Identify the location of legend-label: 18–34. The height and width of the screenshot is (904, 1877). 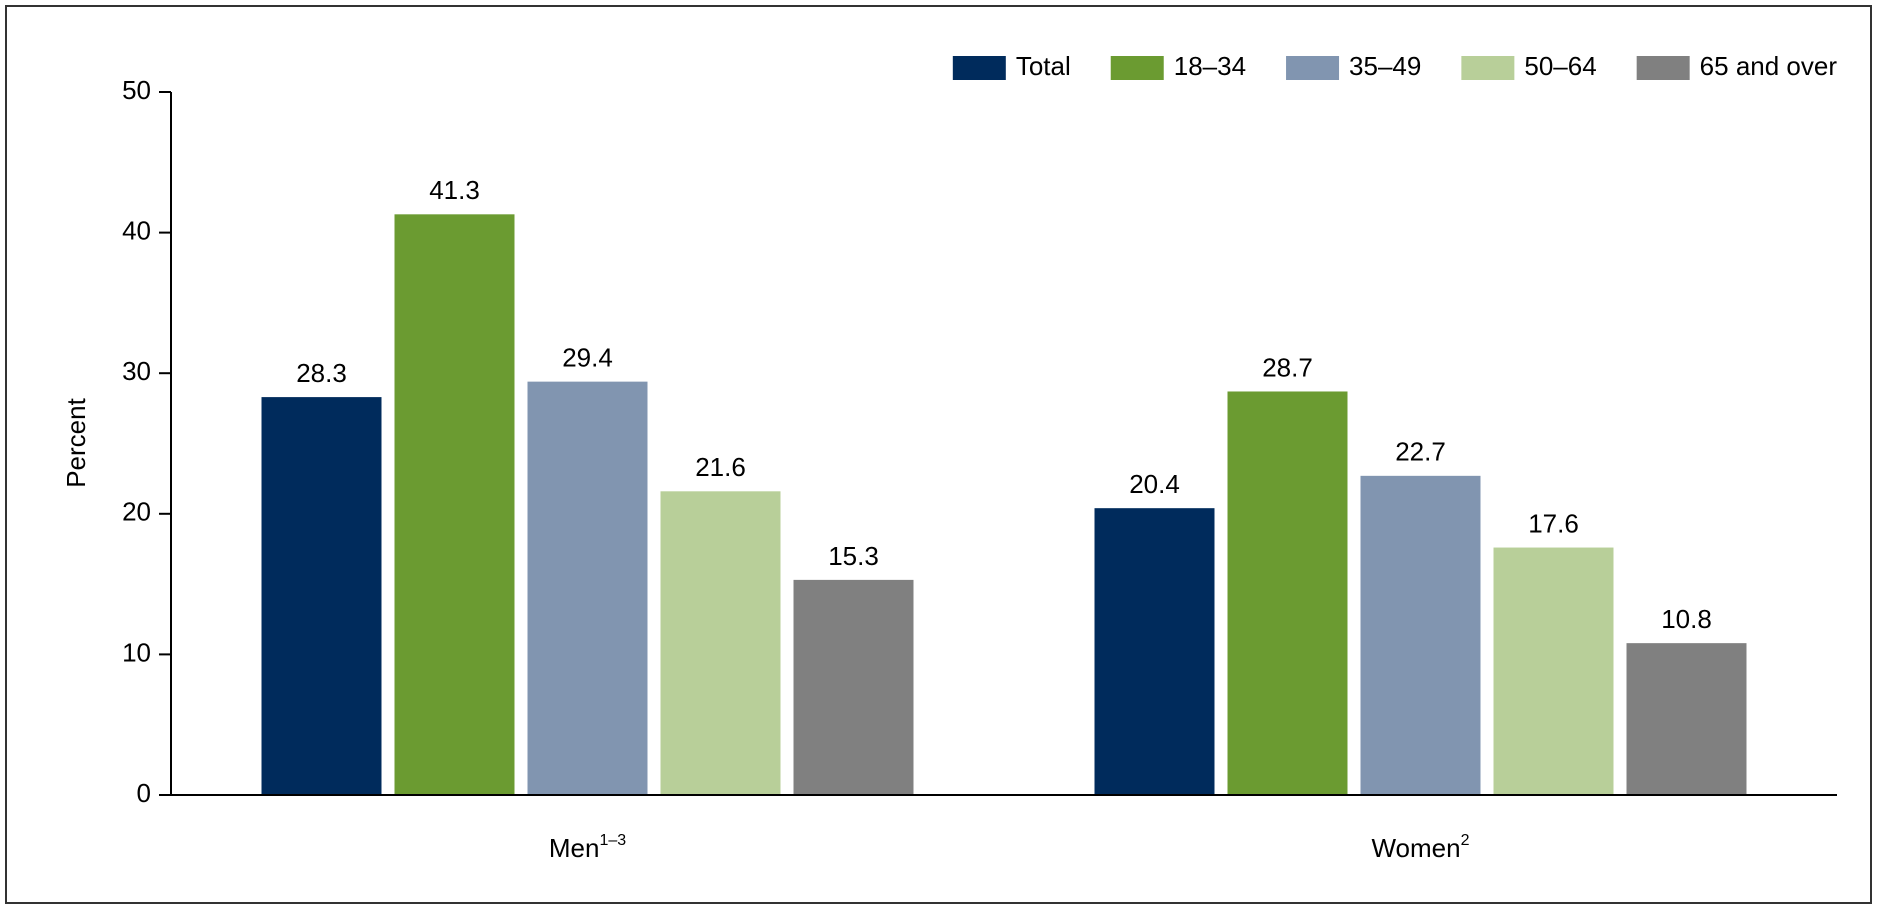
(1210, 66).